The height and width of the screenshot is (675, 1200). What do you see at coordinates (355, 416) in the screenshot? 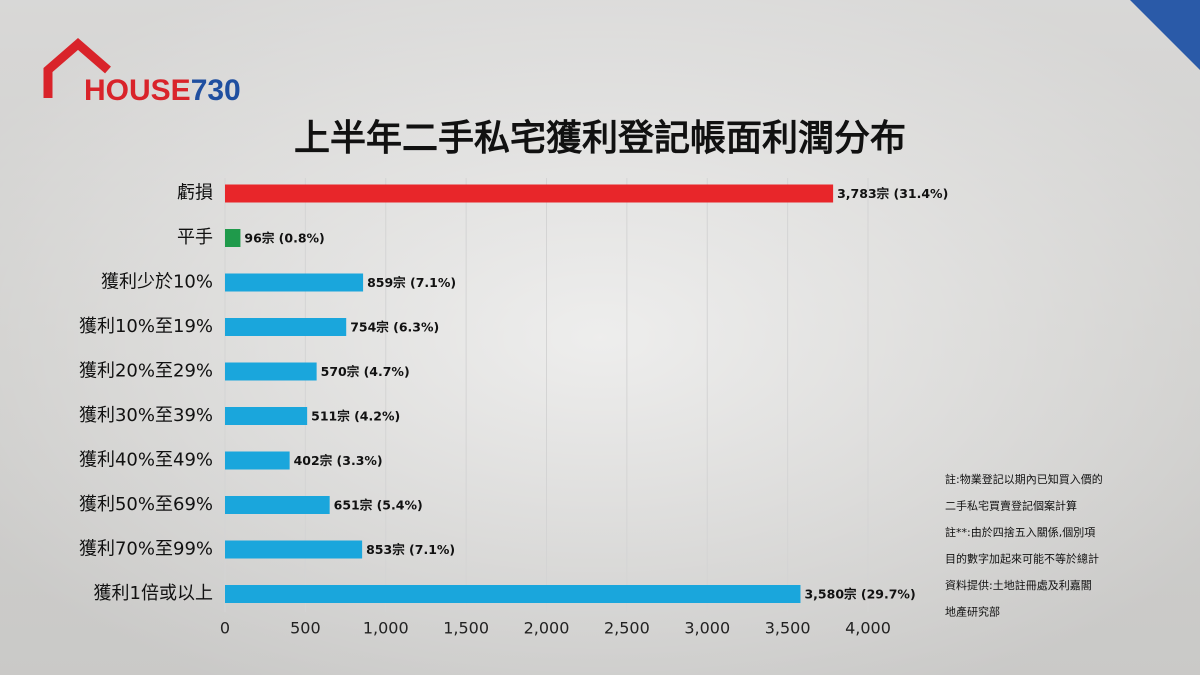
I see `value-label: 511宗 (4.2%)` at bounding box center [355, 416].